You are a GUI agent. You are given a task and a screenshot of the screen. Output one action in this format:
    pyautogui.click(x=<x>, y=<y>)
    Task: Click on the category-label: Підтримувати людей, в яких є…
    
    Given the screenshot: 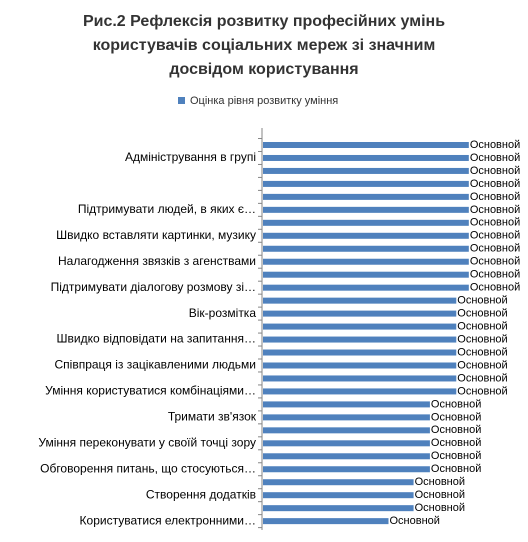 What is the action you would take?
    pyautogui.click(x=167, y=209)
    